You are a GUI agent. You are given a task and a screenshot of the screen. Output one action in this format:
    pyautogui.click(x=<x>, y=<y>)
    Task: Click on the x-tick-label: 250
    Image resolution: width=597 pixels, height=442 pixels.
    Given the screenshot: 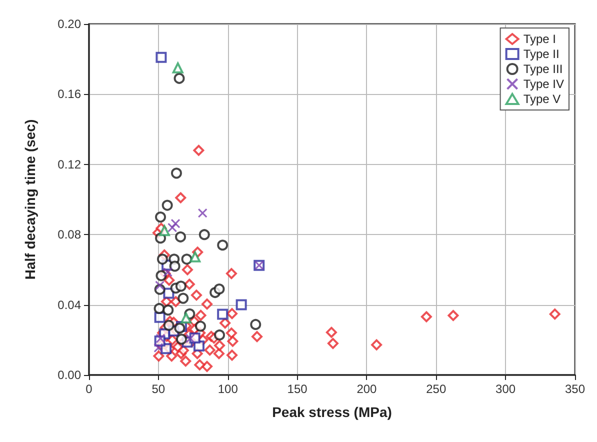 What is the action you would take?
    pyautogui.click(x=436, y=389)
    